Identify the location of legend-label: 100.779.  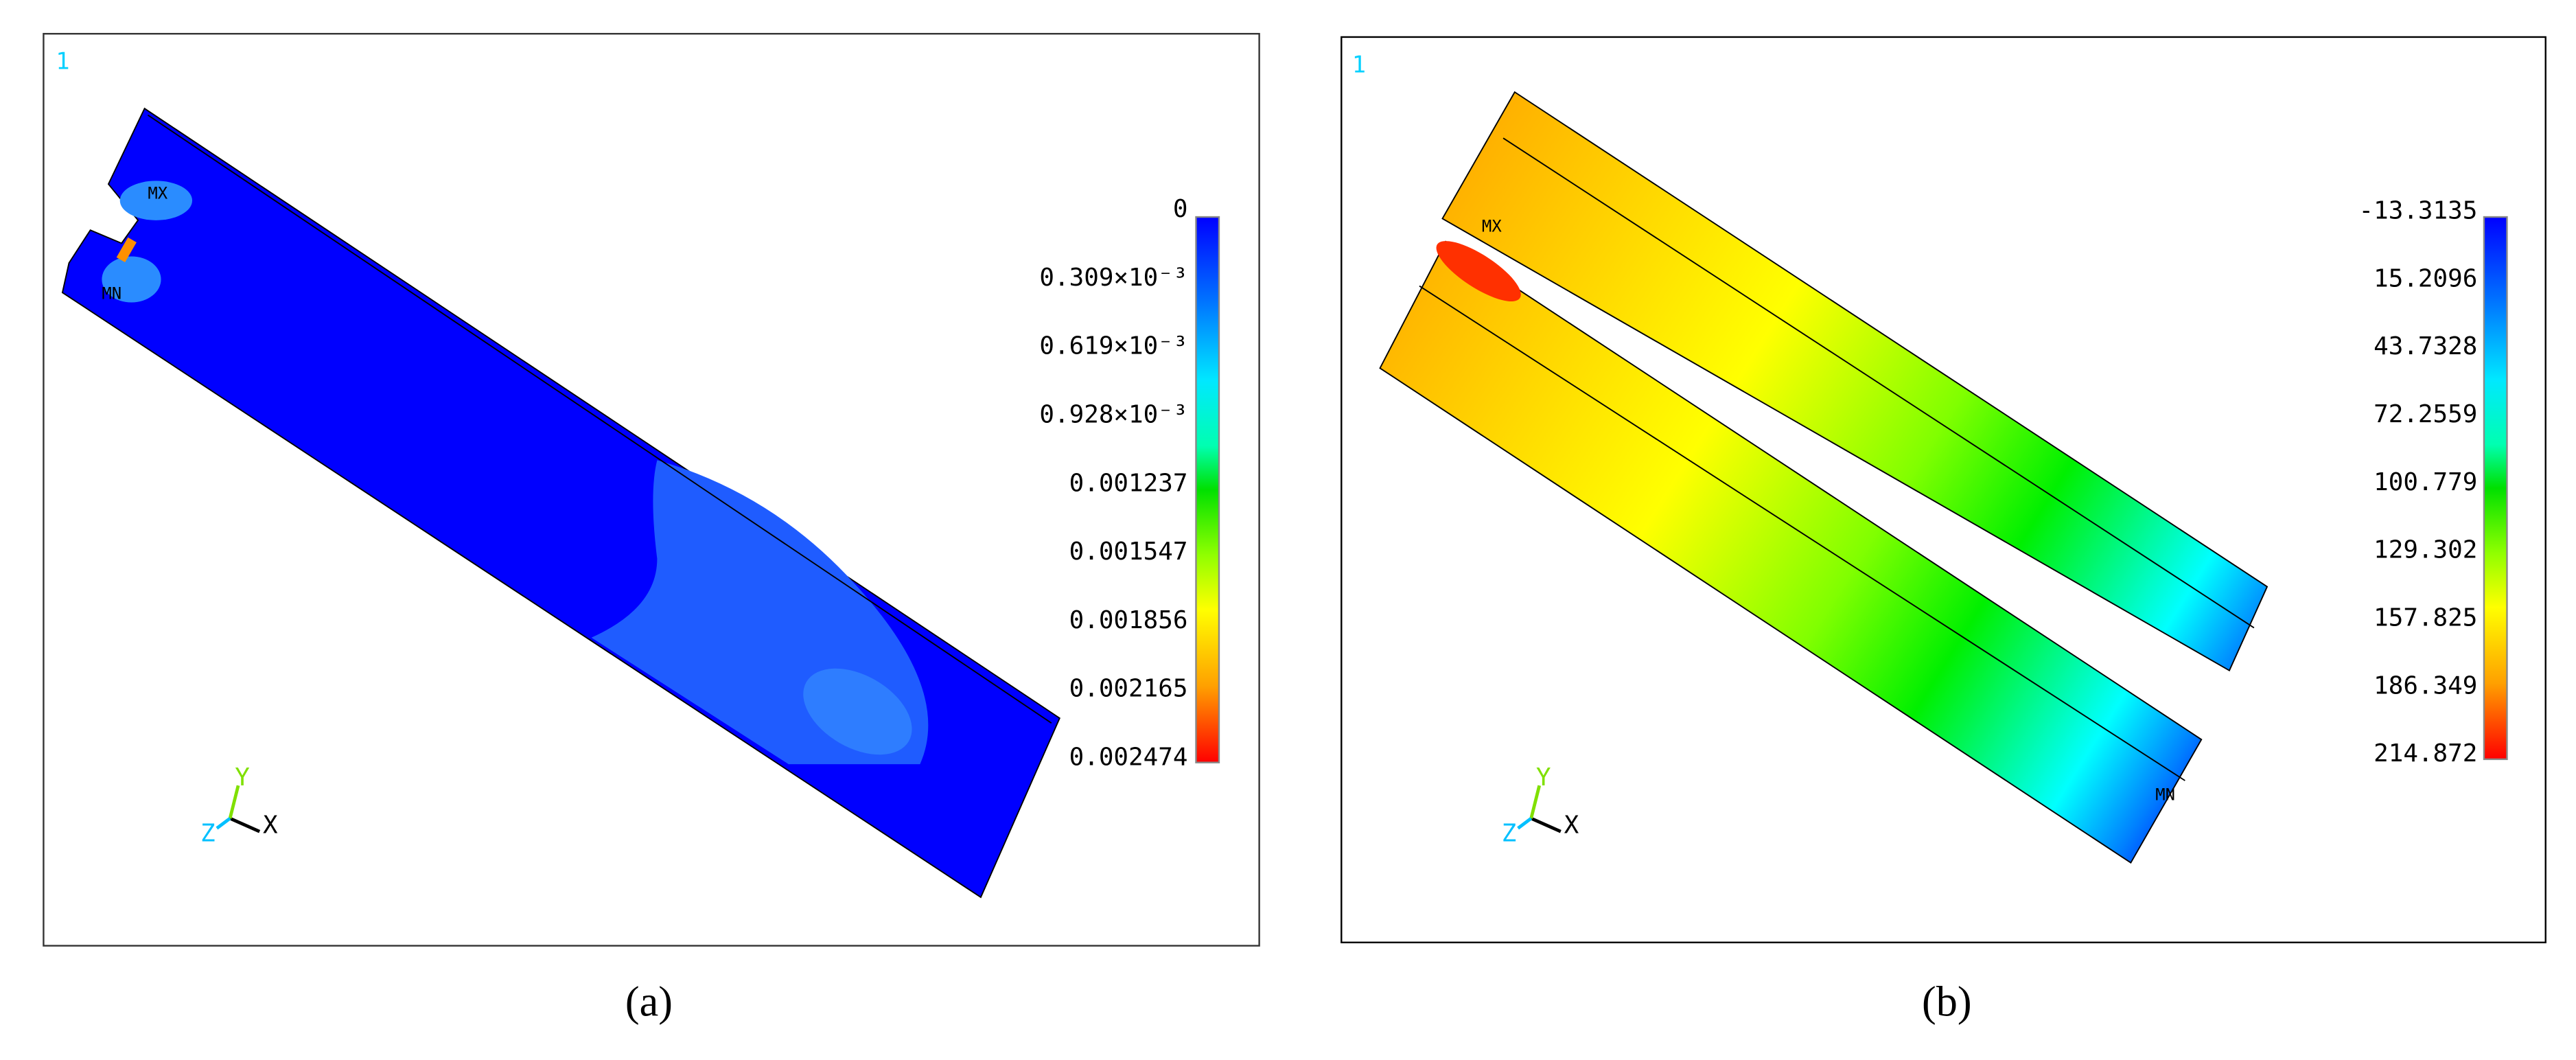
(2425, 482).